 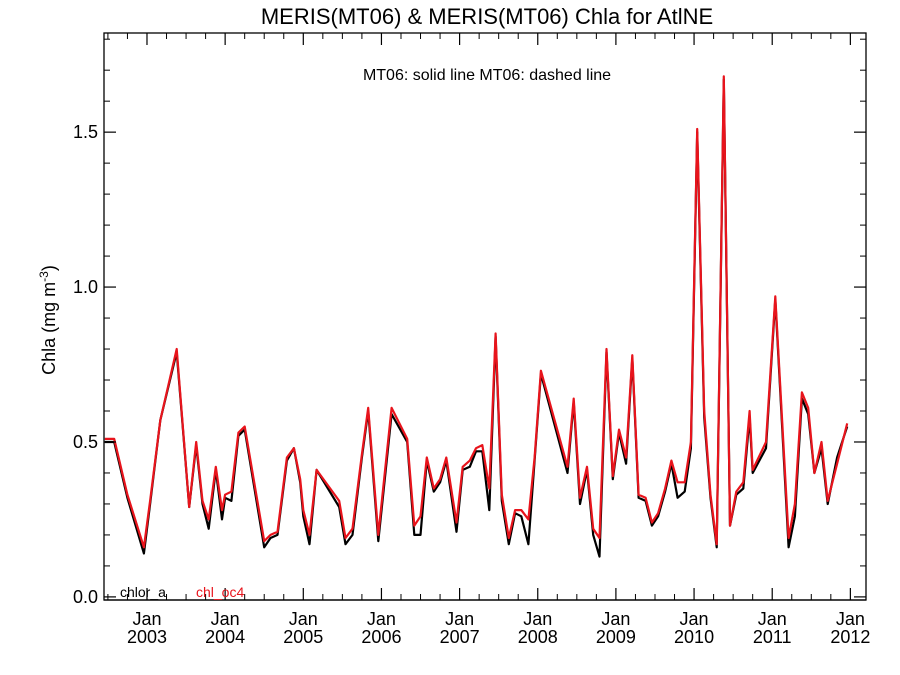 I want to click on x-tick-label-year: 2010, so click(x=694, y=637).